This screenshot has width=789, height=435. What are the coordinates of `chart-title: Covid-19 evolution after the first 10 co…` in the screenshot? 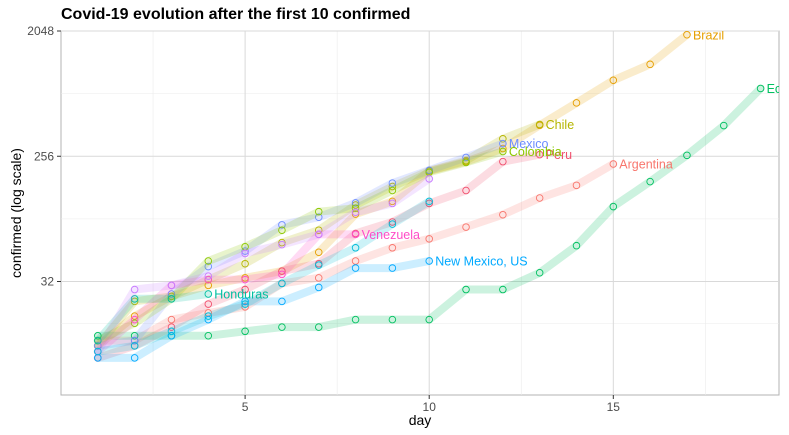 It's located at (236, 14).